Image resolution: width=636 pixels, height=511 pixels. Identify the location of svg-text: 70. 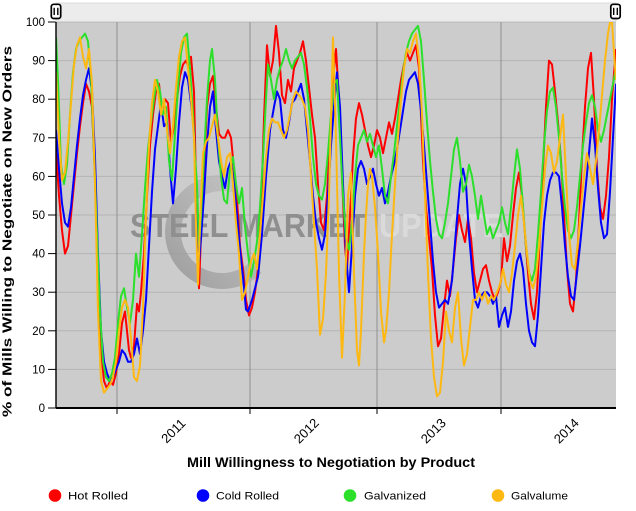
(38, 139).